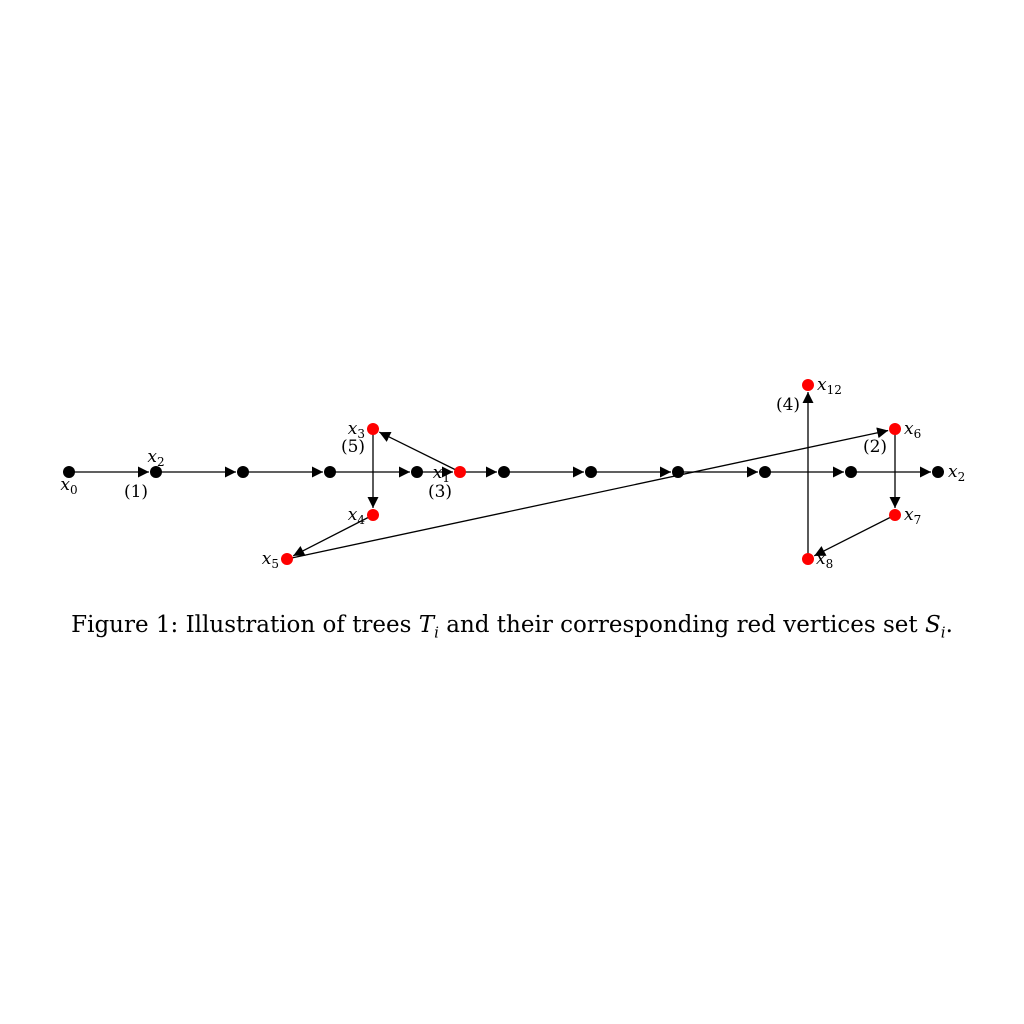 This screenshot has width=1024, height=1024. I want to click on vertex-label-b1: x2, so click(155, 458).